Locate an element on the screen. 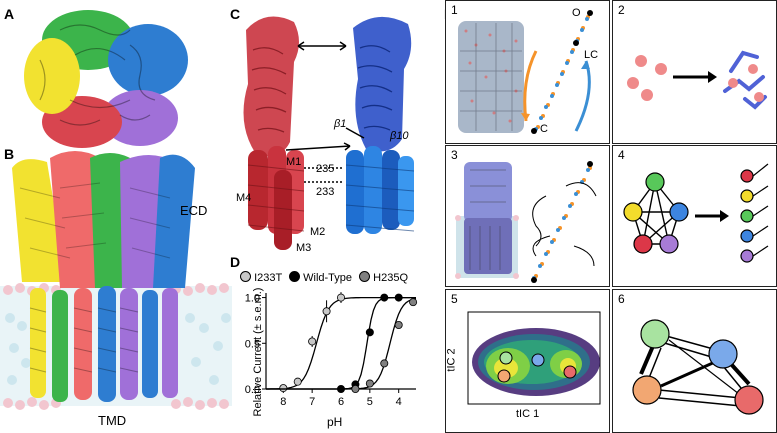 This screenshot has height=433, width=777. dose-response-chart: 0.0 0.5 1.0 8 7 6 5 4 is located at coordinates (331, 350).